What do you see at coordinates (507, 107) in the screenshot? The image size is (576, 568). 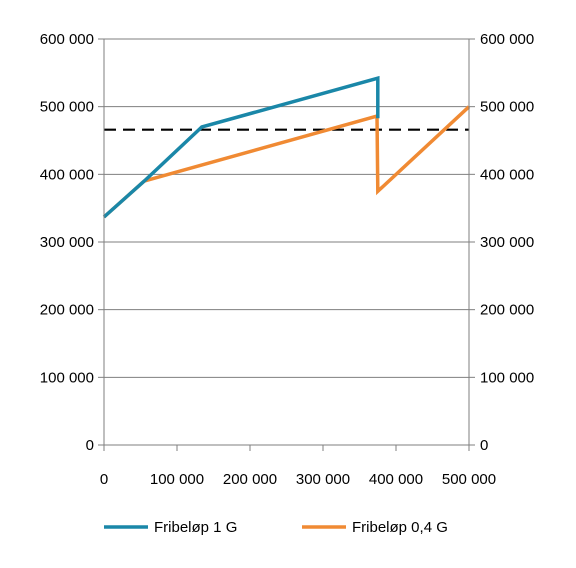 I see `y-tick-label-right: 500 000` at bounding box center [507, 107].